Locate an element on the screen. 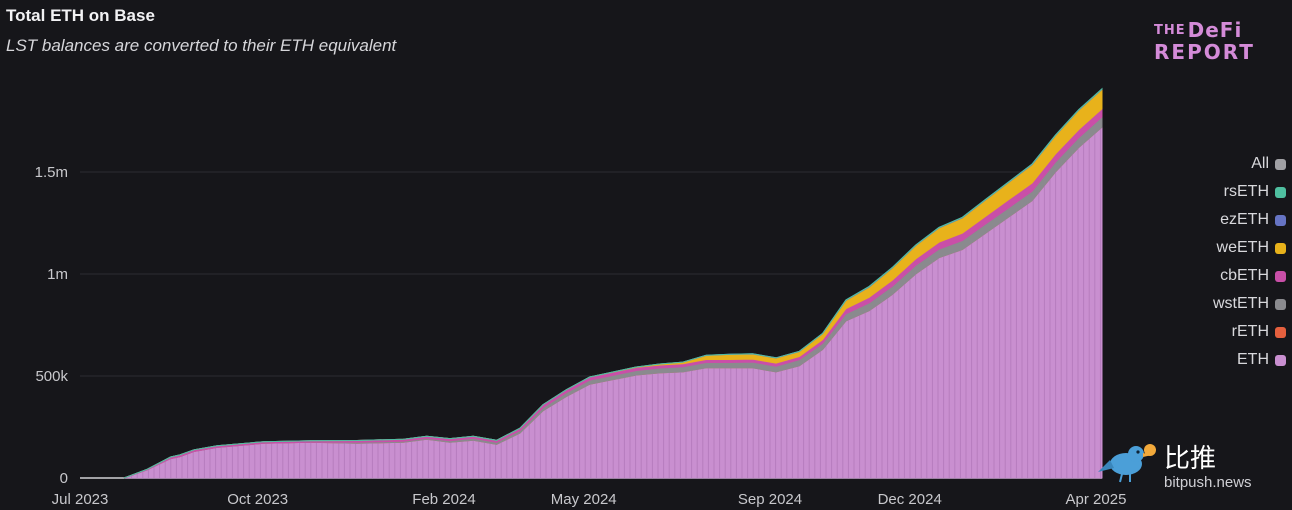 The height and width of the screenshot is (510, 1292). x-tick-label: Oct 2023 is located at coordinates (257, 499).